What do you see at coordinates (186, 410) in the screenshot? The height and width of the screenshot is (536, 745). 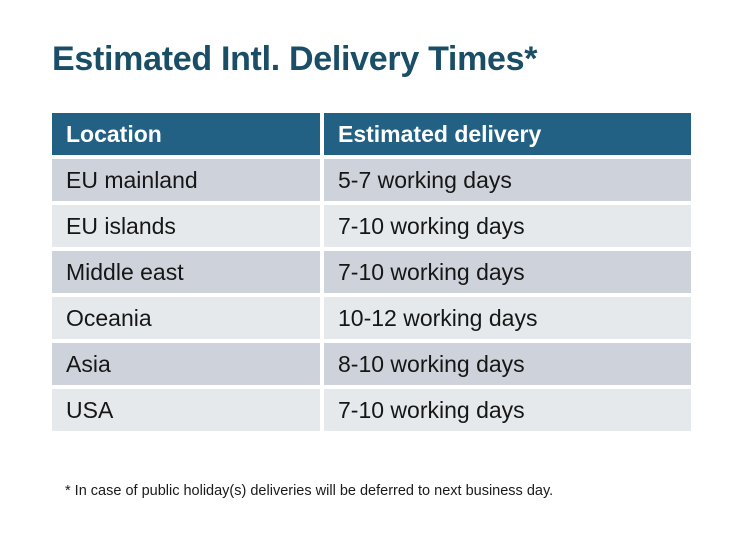 I see `cell-location: USA` at bounding box center [186, 410].